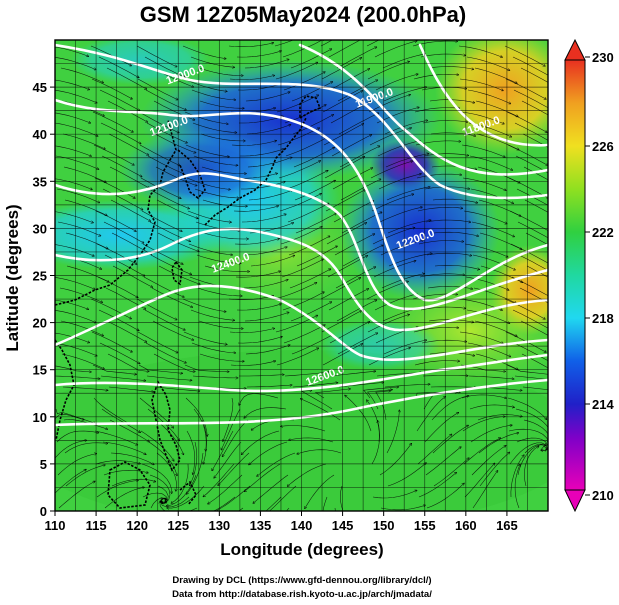  Describe the element at coordinates (281, 522) in the screenshot. I see `x-axis-ticks: 110 115 120 125 130 135 140 145 150 155 160 165` at that location.